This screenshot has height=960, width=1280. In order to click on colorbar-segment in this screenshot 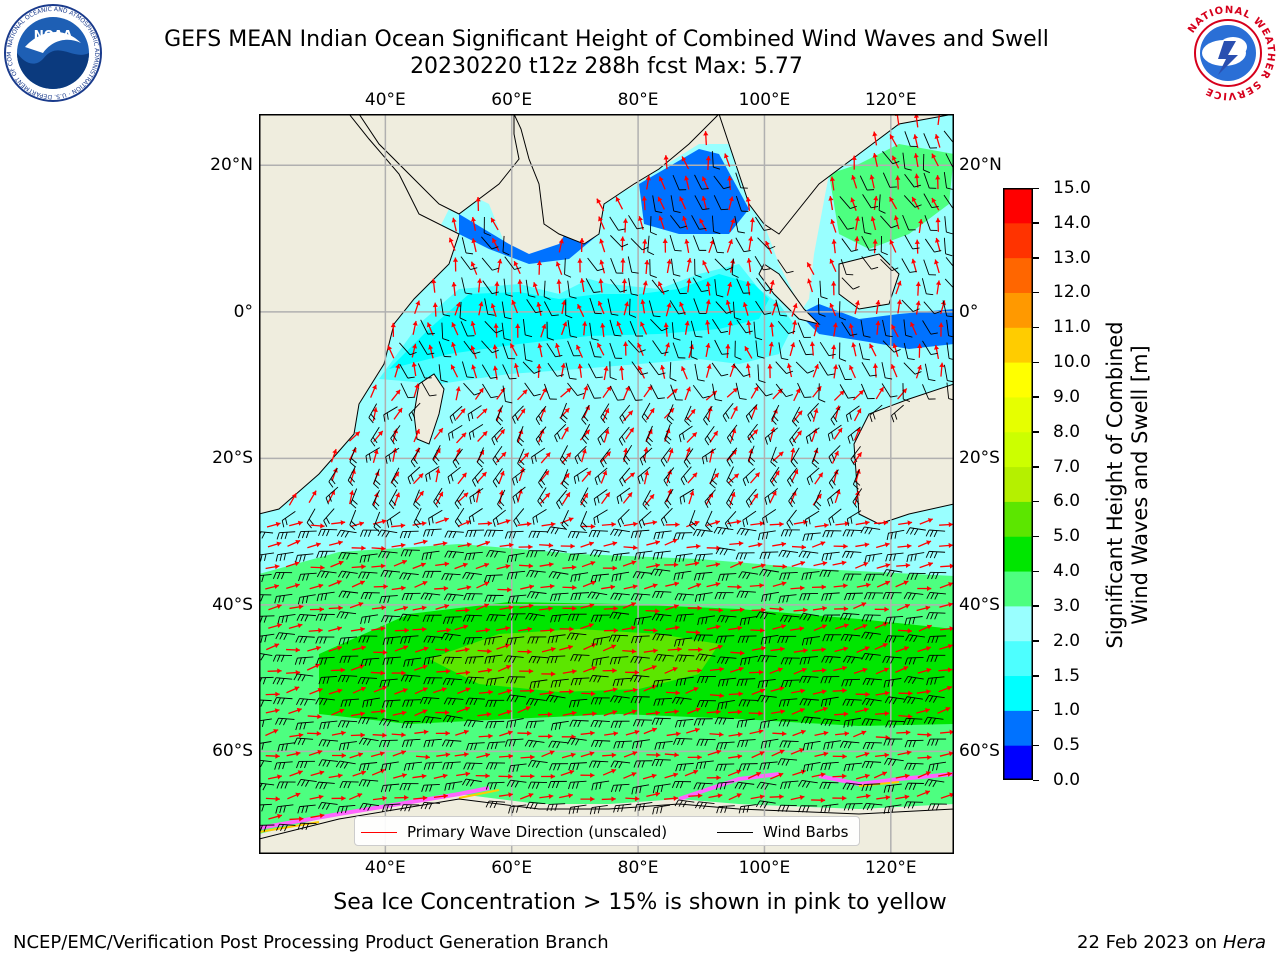, I will do `click(1018, 484)`.